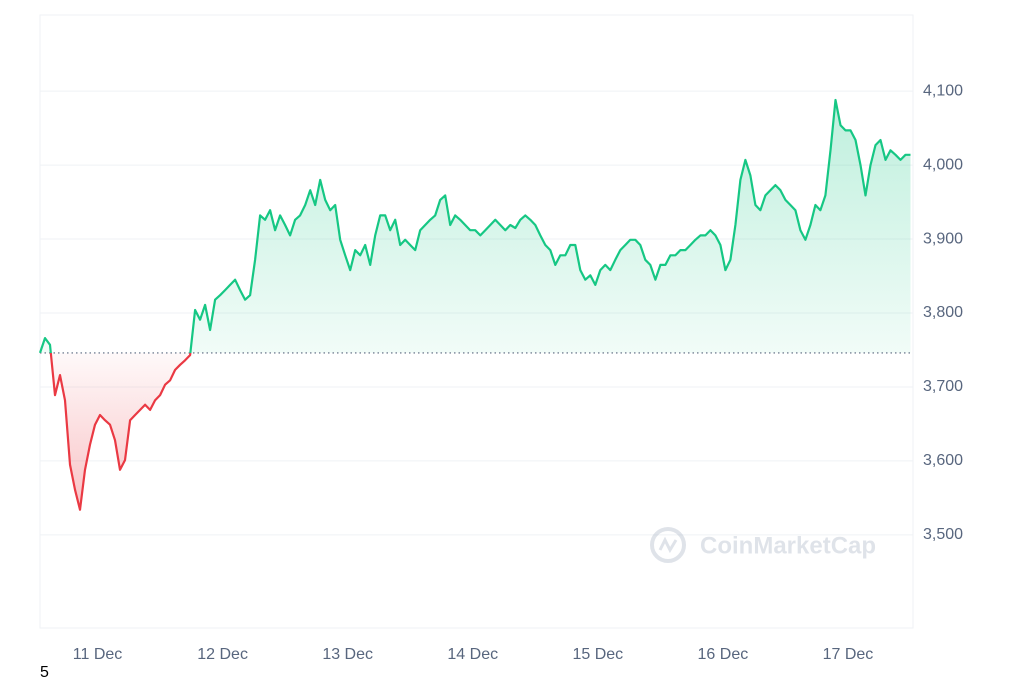 This screenshot has height=683, width=1024. Describe the element at coordinates (222, 654) in the screenshot. I see `x-tick-label: 12 Dec` at that location.